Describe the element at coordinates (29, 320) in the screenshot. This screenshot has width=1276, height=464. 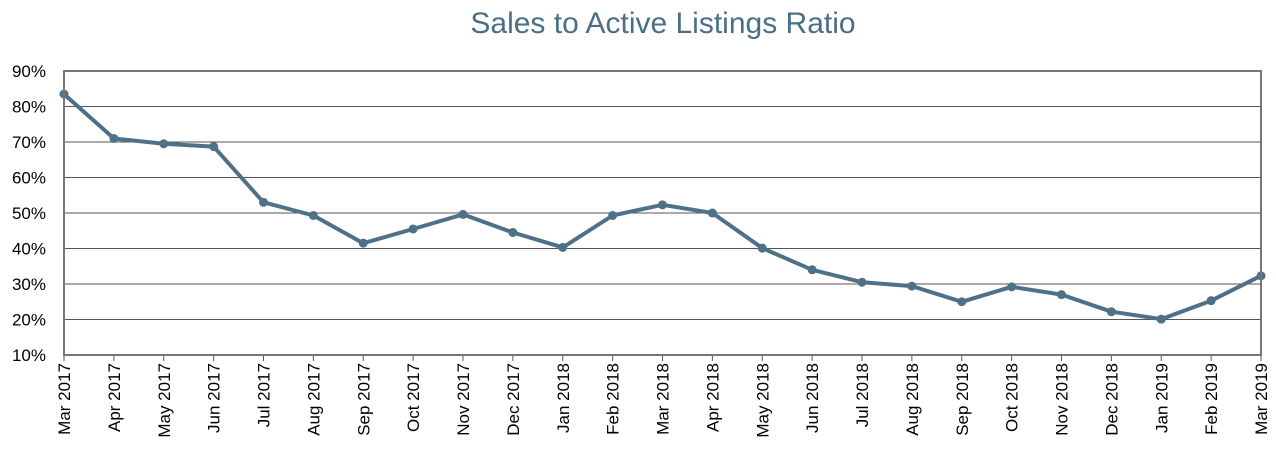
I see `y-tick-label: 20%` at that location.